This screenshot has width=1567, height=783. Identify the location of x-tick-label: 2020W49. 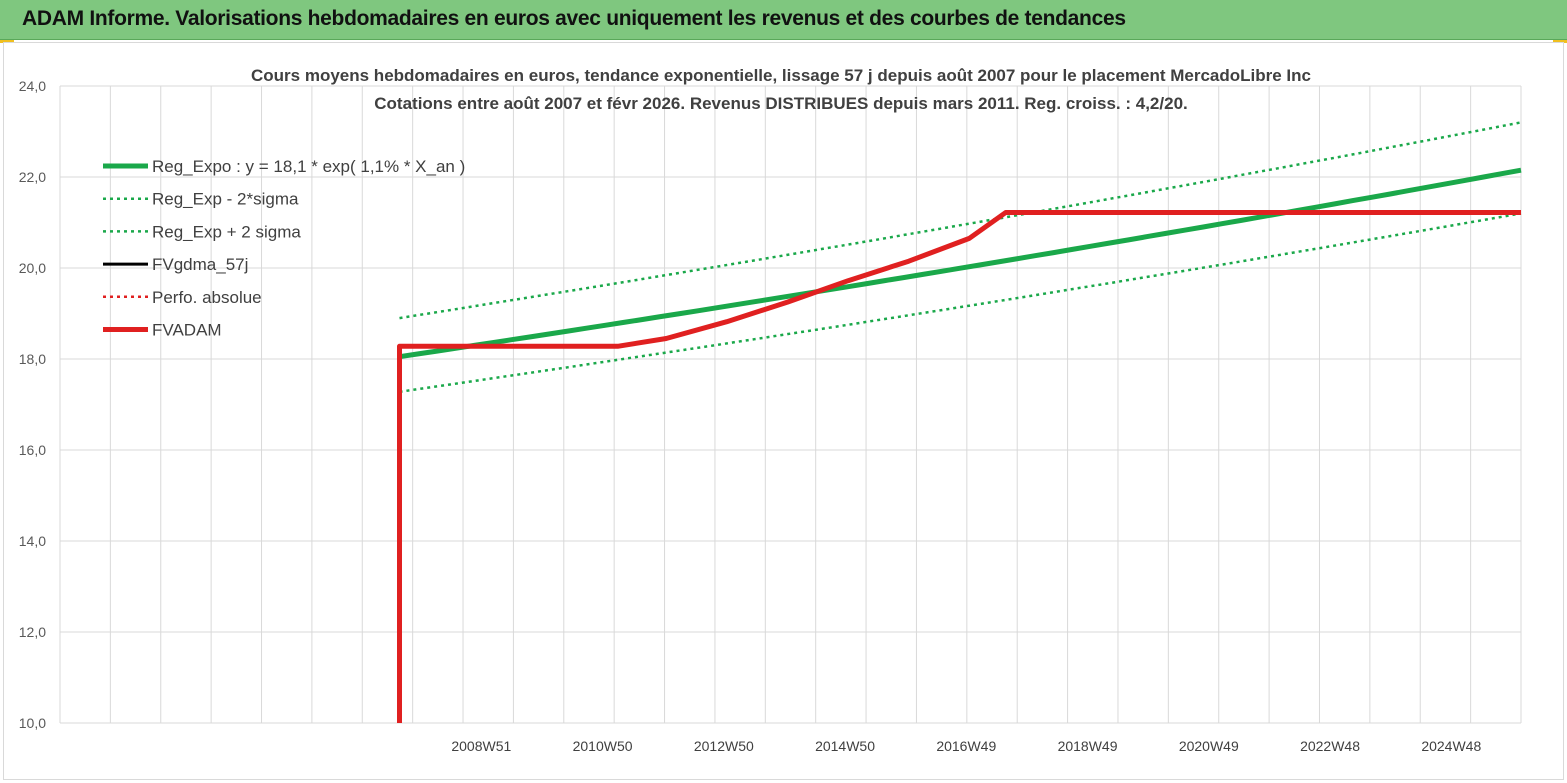
(1209, 746).